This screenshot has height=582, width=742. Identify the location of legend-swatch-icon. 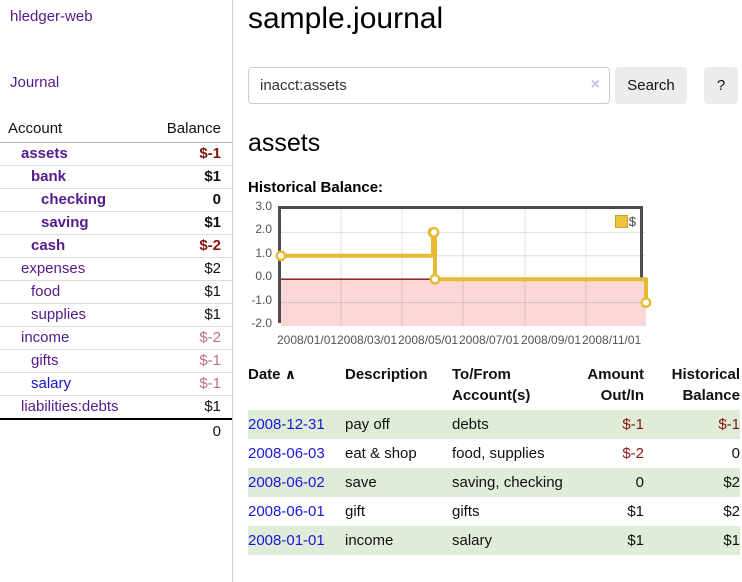
(621, 221).